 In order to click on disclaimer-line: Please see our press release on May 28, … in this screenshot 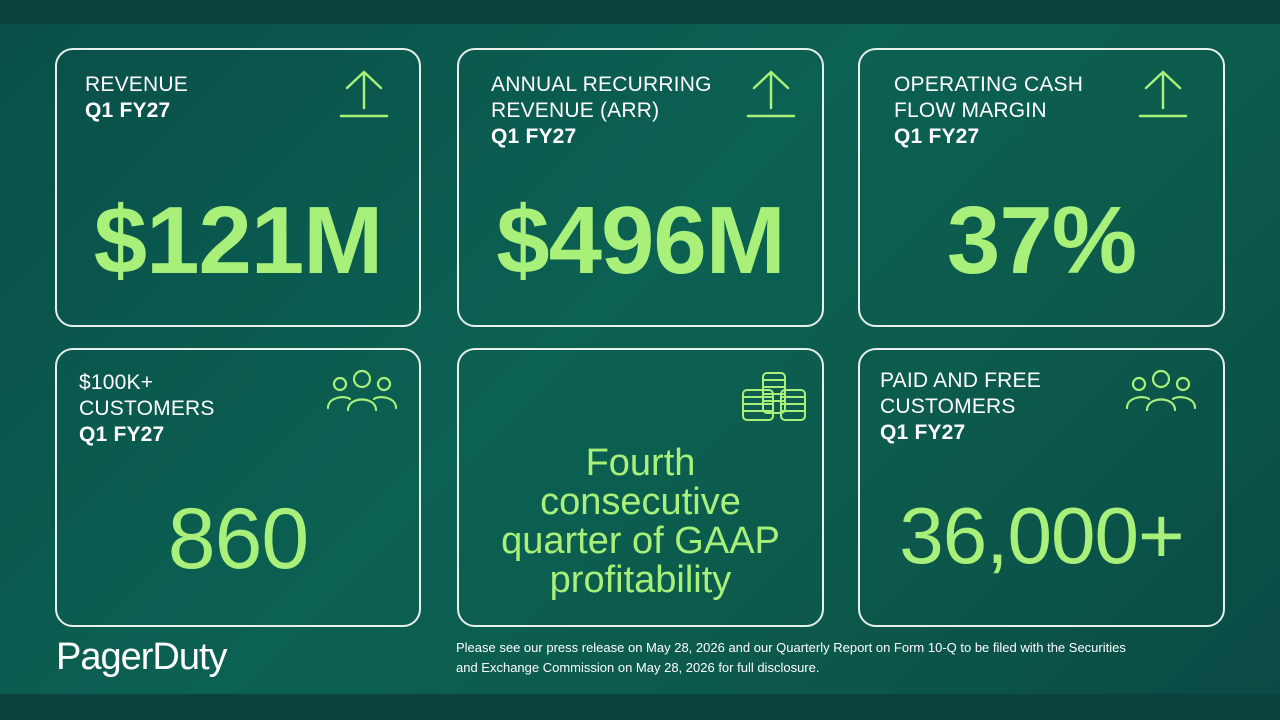, I will do `click(791, 647)`.